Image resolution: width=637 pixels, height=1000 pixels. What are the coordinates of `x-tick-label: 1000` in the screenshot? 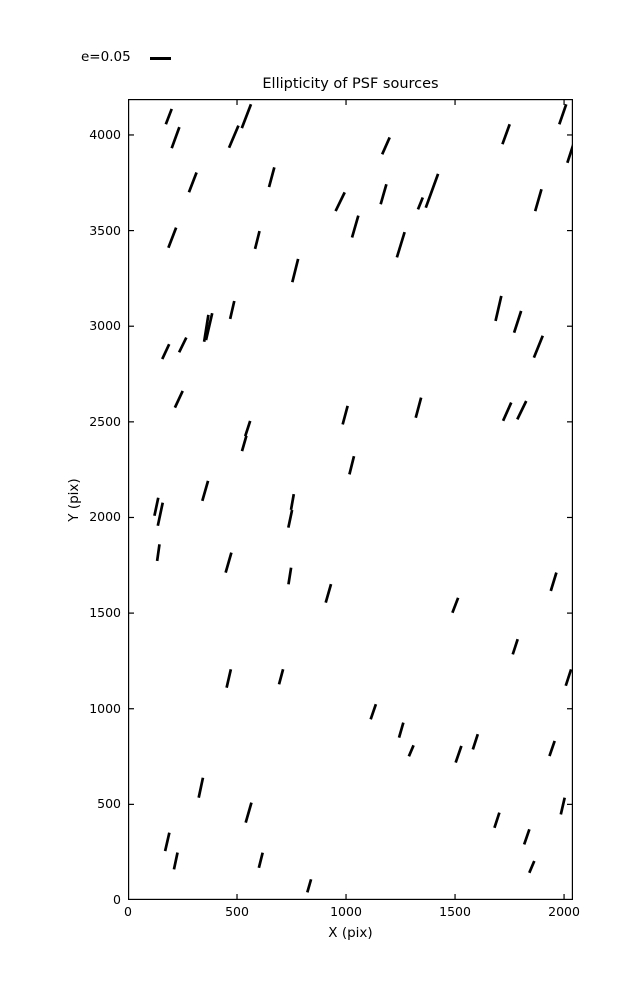 It's located at (346, 911).